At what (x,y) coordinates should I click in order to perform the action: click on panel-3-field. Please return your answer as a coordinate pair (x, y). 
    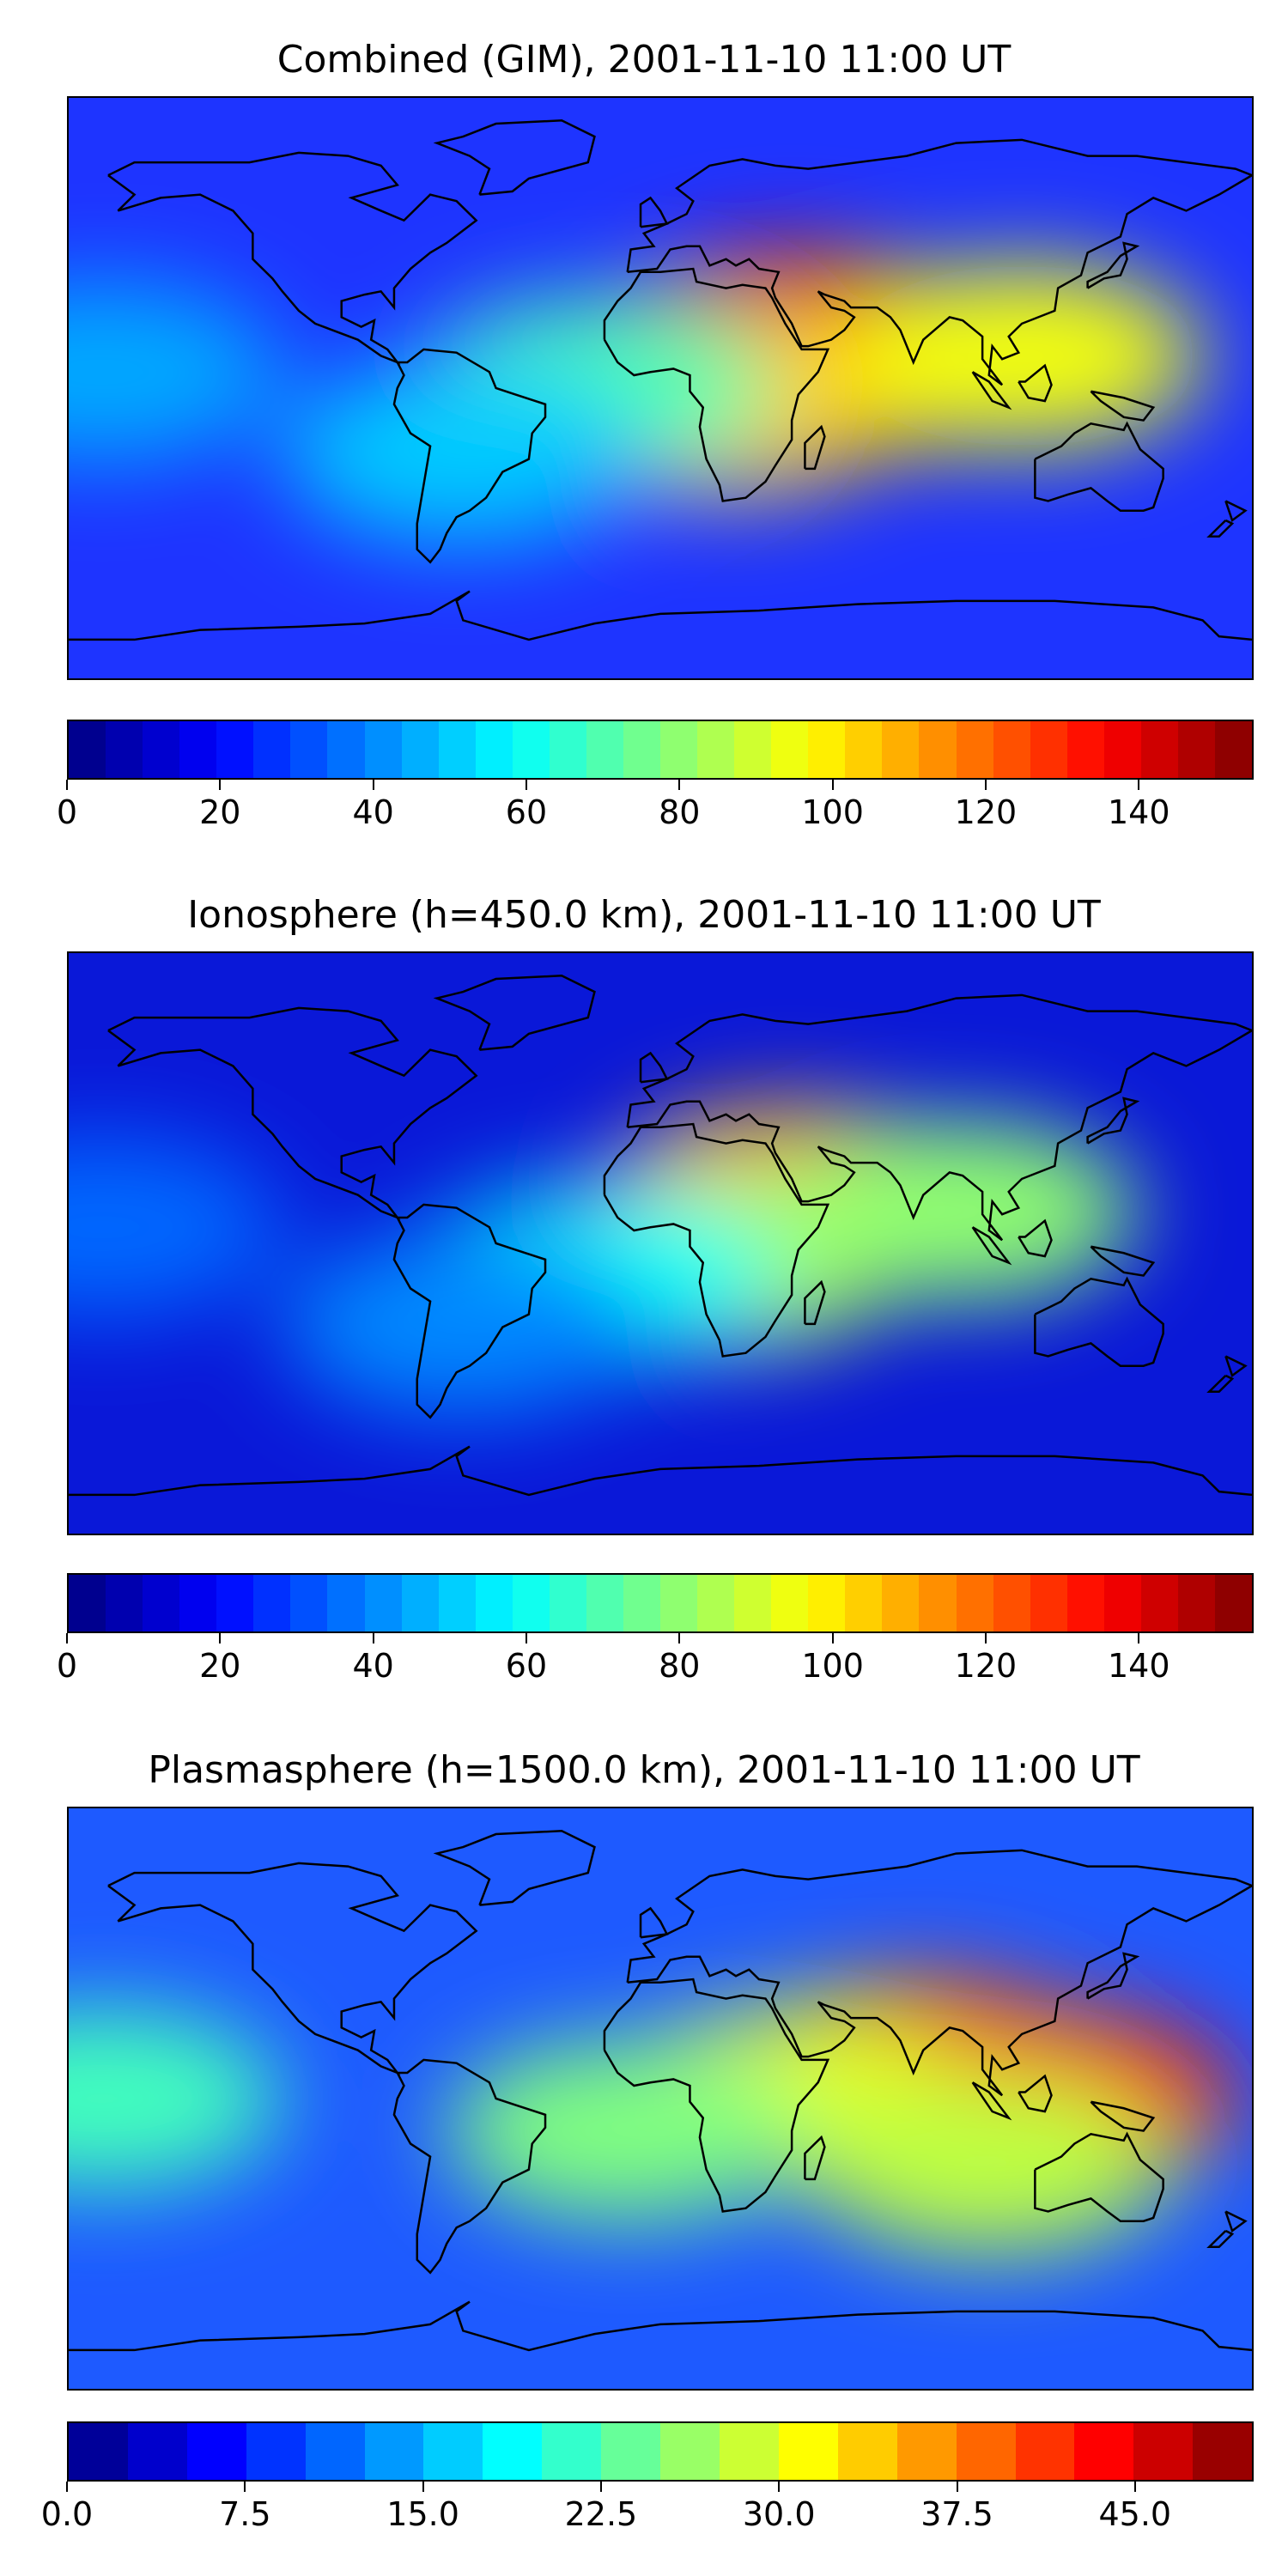
    Looking at the image, I should click on (652, 2115).